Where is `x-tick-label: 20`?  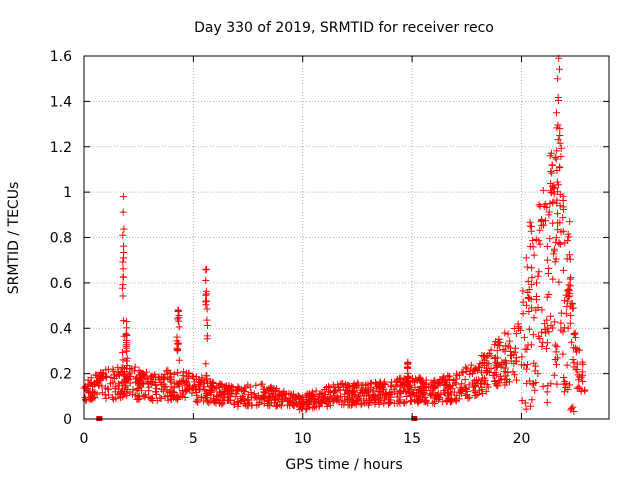 x-tick-label: 20 is located at coordinates (522, 439).